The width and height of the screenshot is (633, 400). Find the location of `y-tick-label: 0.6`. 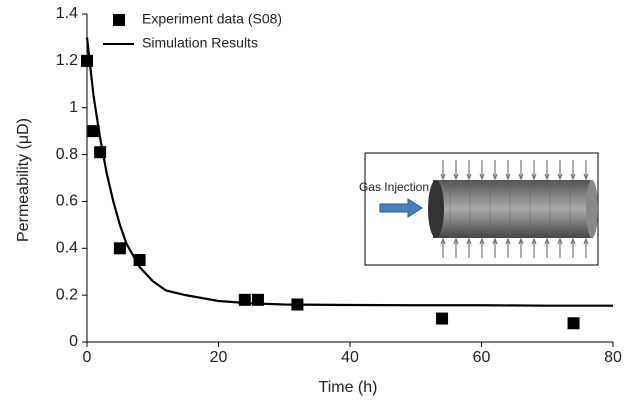

y-tick-label: 0.6 is located at coordinates (67, 201).